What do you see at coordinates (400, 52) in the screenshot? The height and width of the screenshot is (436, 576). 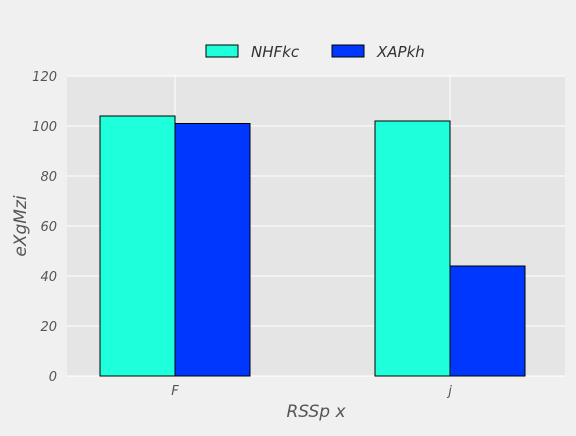 I see `legend-label-XAPkh: XAPkh` at bounding box center [400, 52].